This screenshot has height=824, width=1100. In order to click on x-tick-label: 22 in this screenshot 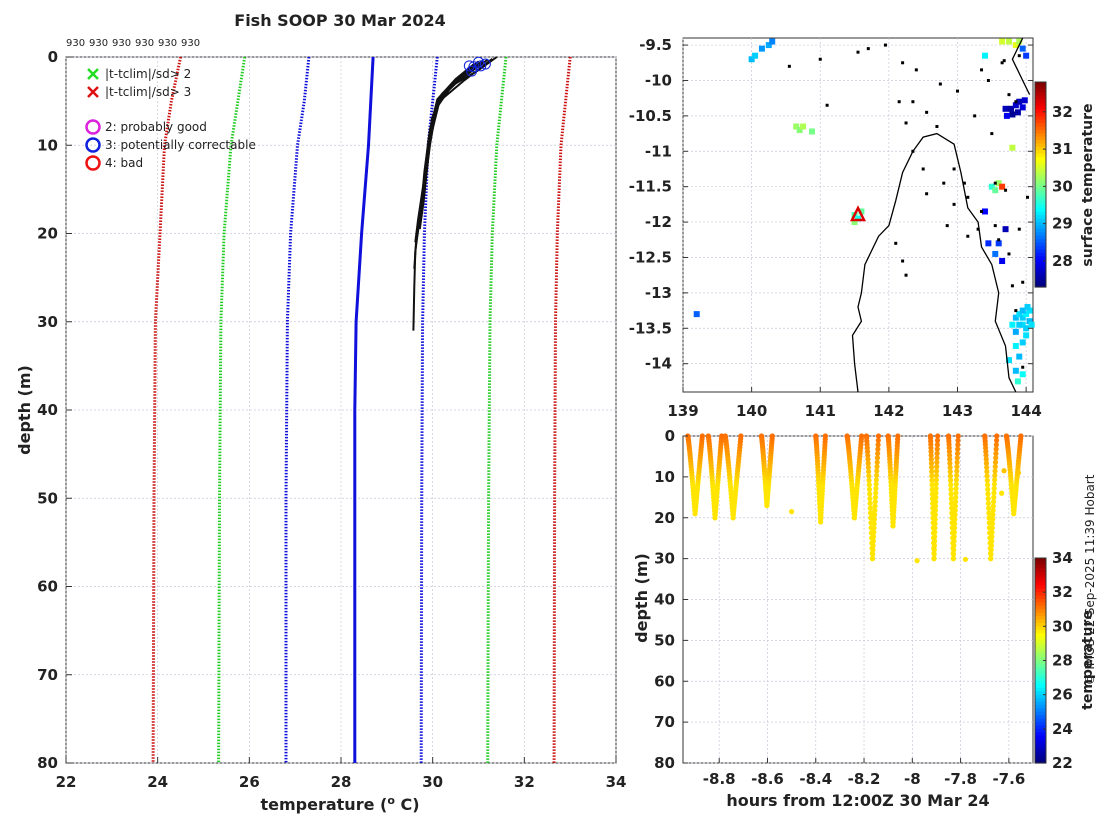, I will do `click(66, 782)`.